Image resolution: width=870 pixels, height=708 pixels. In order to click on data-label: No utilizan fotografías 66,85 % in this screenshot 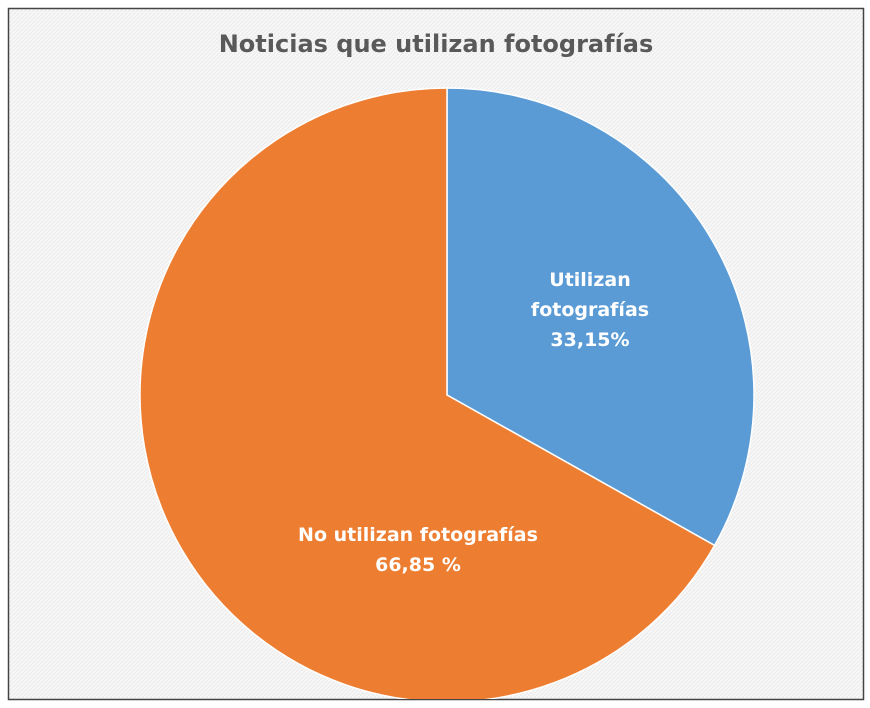, I will do `click(418, 550)`.